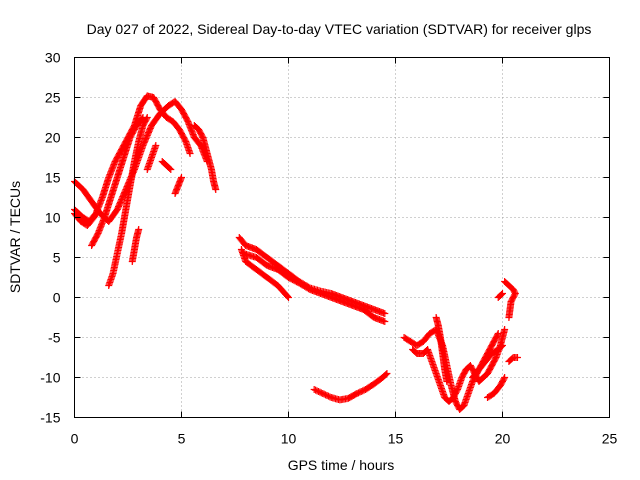 This screenshot has width=640, height=480. Describe the element at coordinates (50, 418) in the screenshot. I see `y-tick-label: -15` at that location.